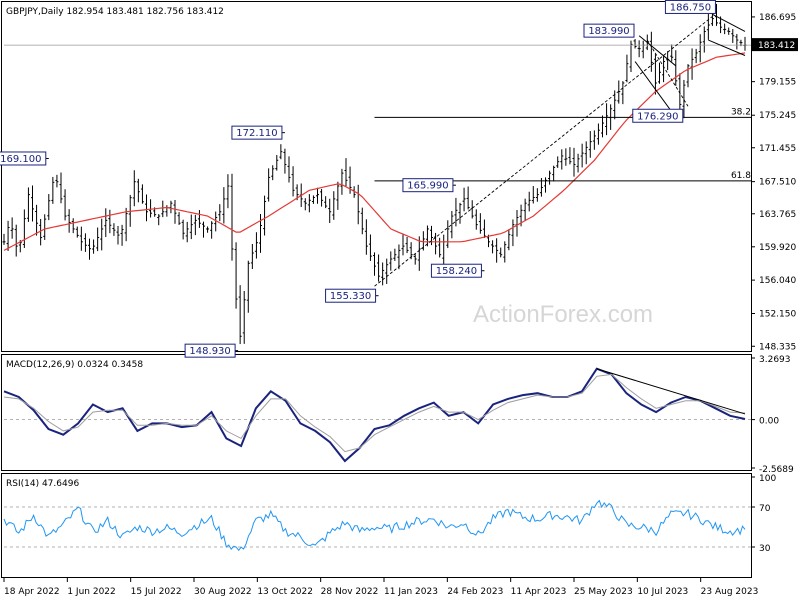 The width and height of the screenshot is (800, 600). Describe the element at coordinates (729, 22) in the screenshot. I see `top-channel-upper` at that location.